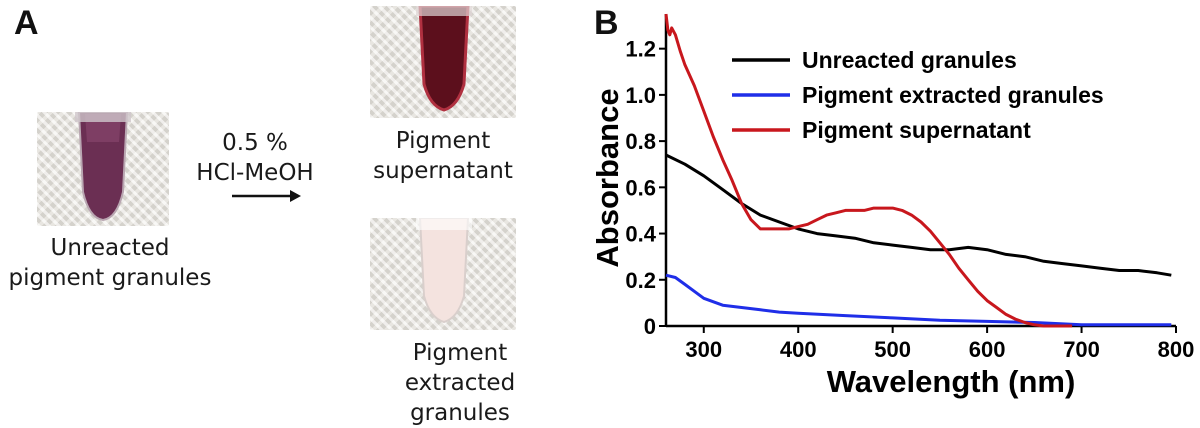 Image resolution: width=1200 pixels, height=428 pixels. I want to click on x-tick-label: 500, so click(892, 349).